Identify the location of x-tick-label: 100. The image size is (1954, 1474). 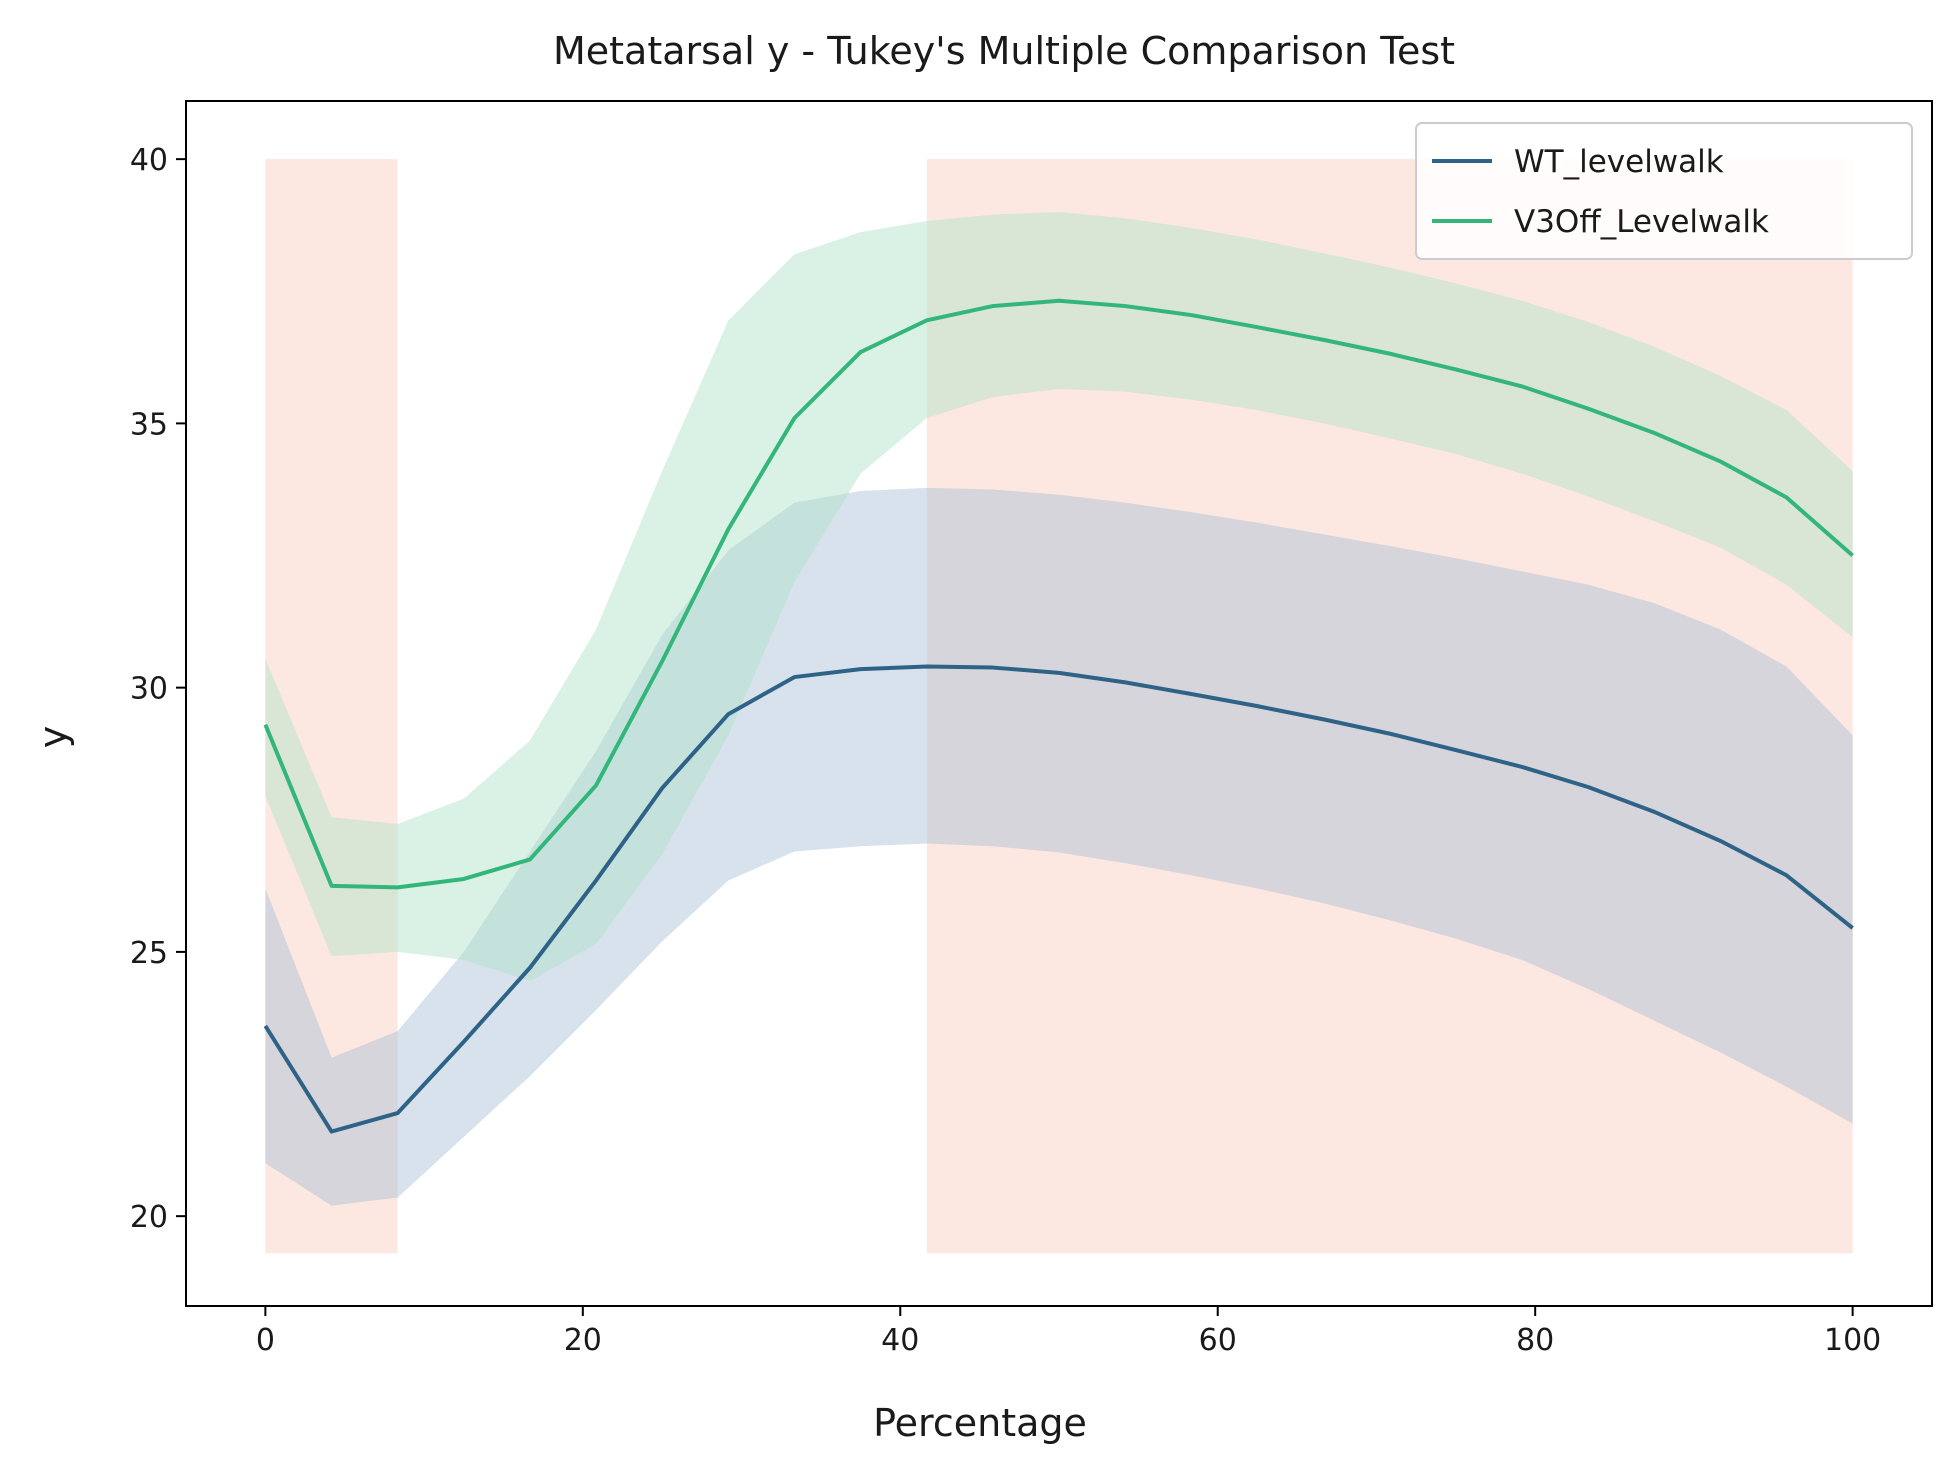
(1852, 1340).